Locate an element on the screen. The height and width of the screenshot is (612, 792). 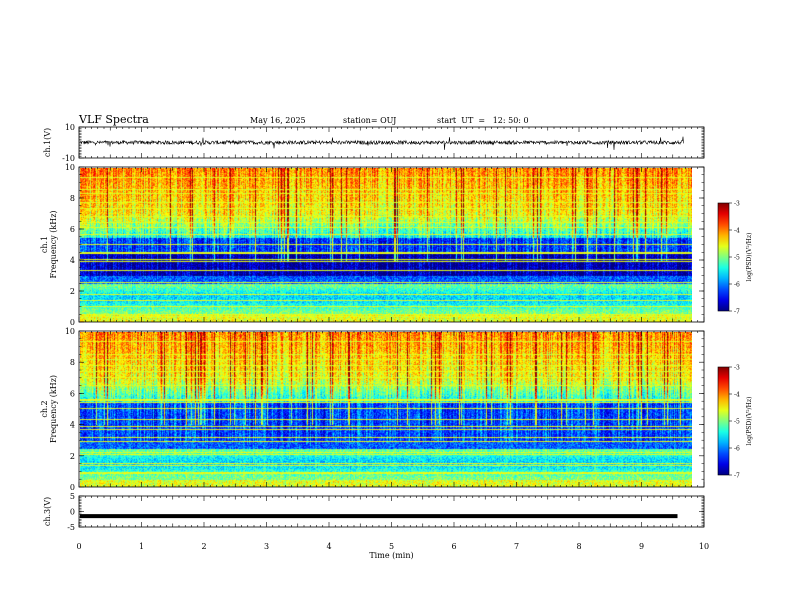
ch1-colorbar-bar is located at coordinates (723, 257).